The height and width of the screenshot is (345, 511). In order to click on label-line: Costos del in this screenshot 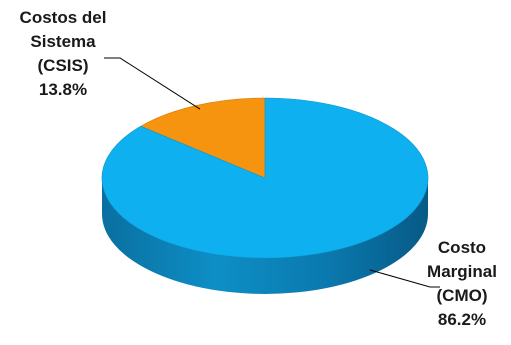, I will do `click(63, 17)`.